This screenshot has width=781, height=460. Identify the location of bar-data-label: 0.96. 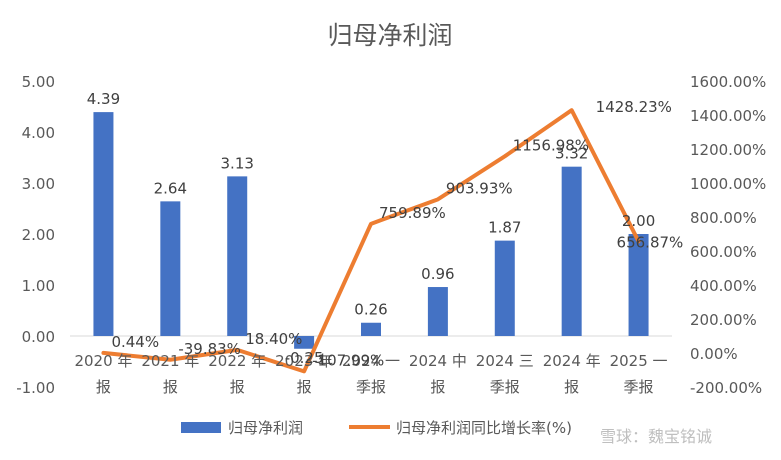
(437, 274).